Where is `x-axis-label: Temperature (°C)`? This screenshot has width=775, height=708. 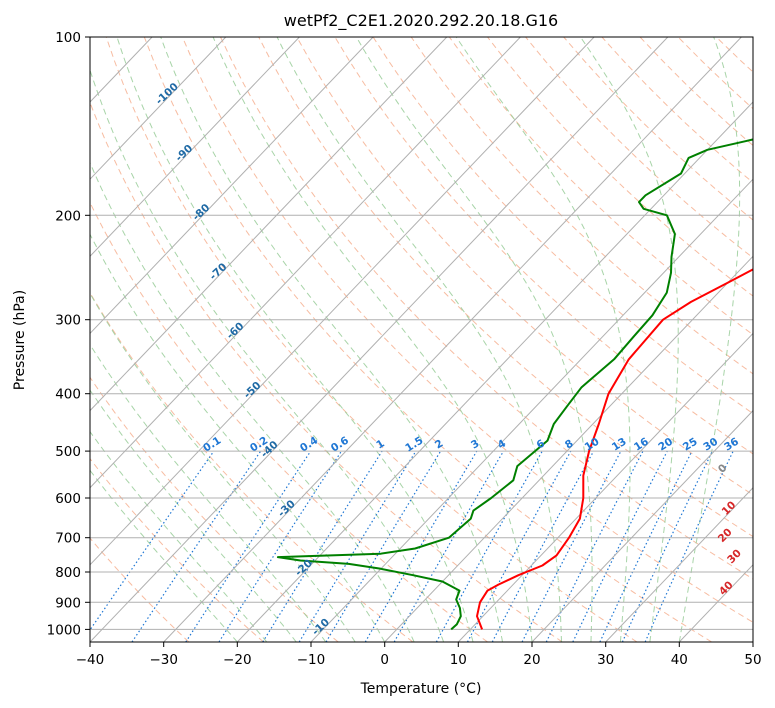
x-axis-label: Temperature (°C) is located at coordinates (421, 689).